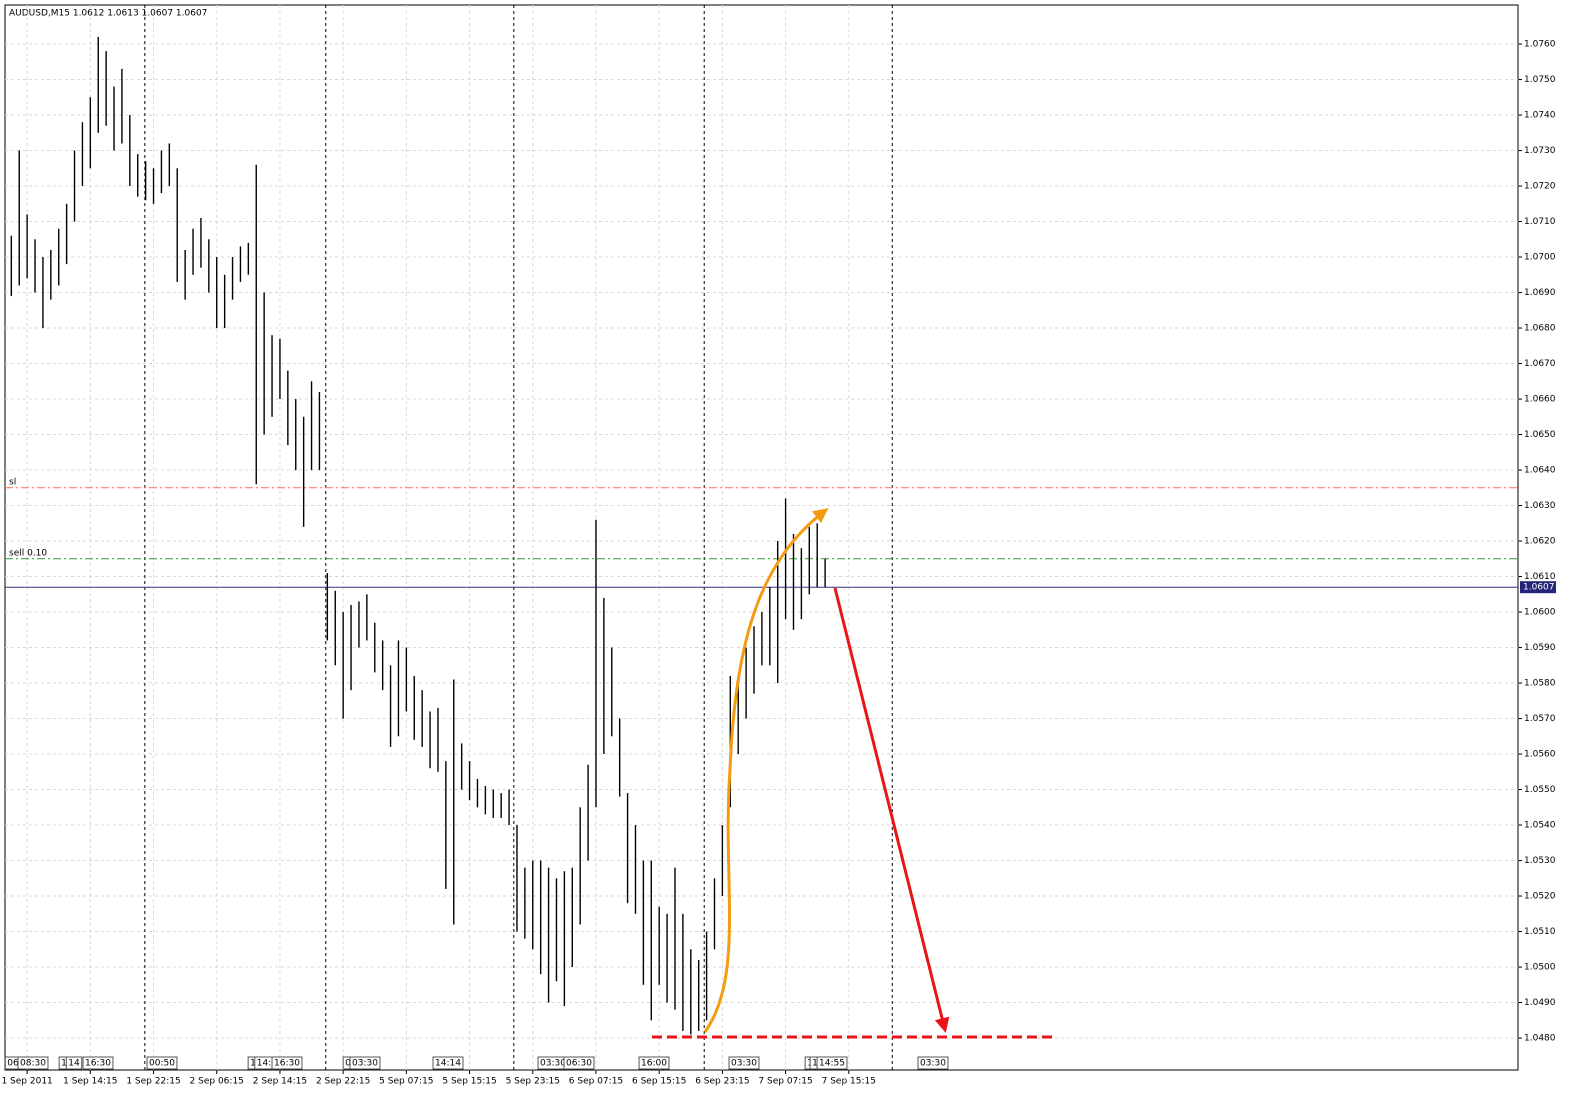  Describe the element at coordinates (1540, 790) in the screenshot. I see `y-tick-label: 1.0550` at that location.